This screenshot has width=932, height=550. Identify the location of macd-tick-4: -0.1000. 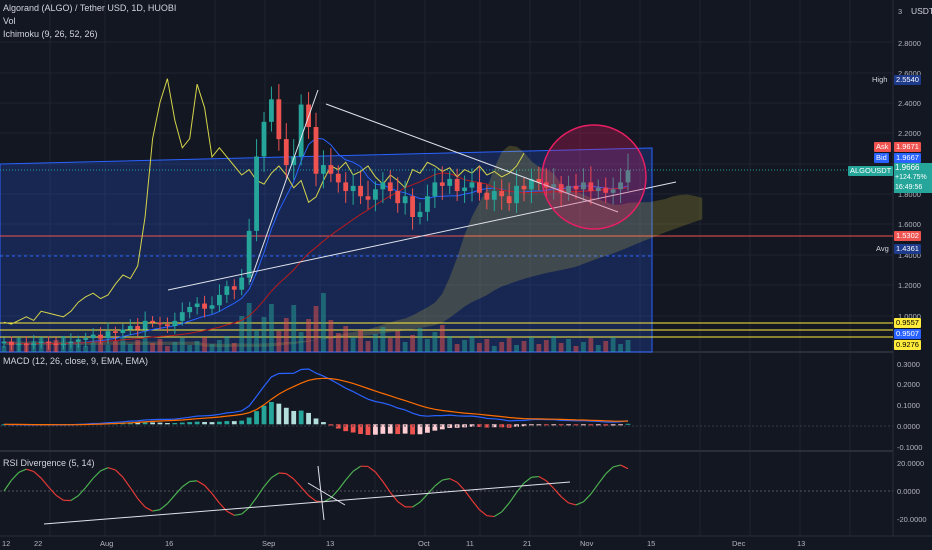
(909, 447).